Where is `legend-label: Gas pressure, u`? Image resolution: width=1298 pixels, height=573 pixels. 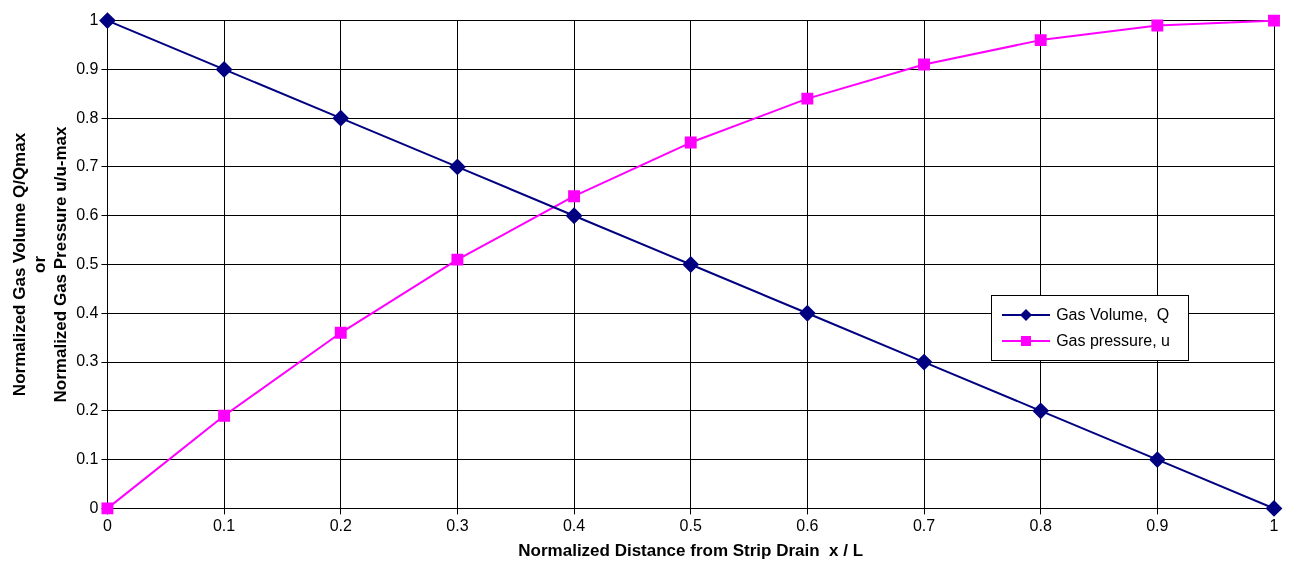
legend-label: Gas pressure, u is located at coordinates (1113, 340).